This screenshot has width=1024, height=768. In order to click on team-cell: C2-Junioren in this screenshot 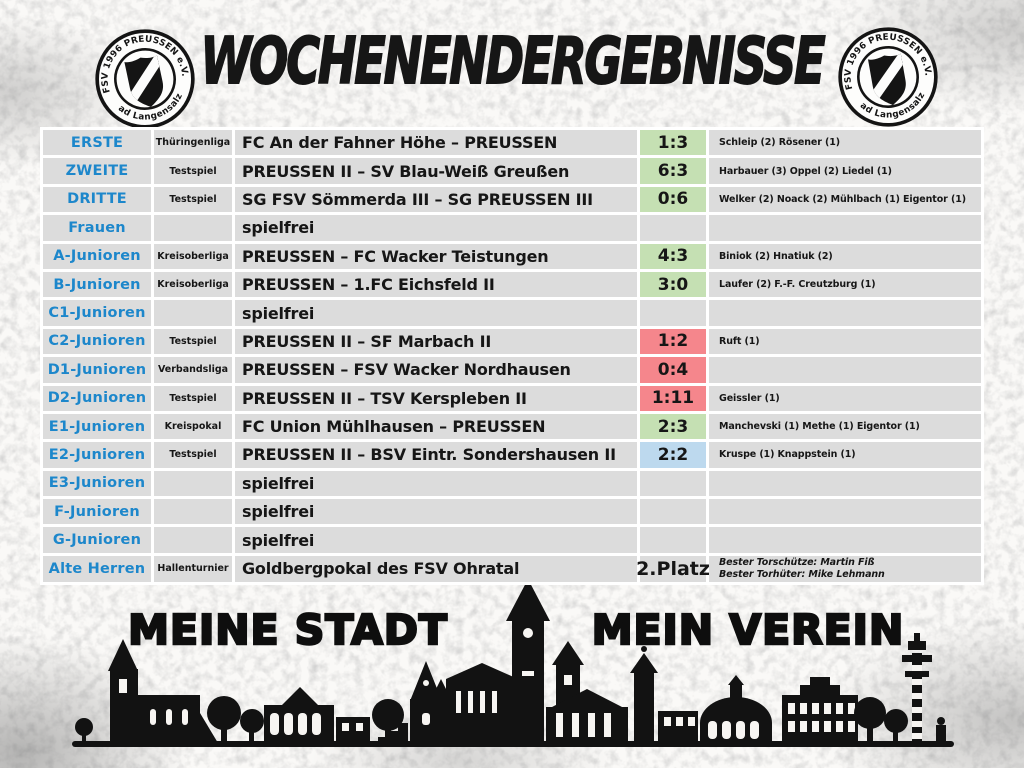, I will do `click(97, 341)`.